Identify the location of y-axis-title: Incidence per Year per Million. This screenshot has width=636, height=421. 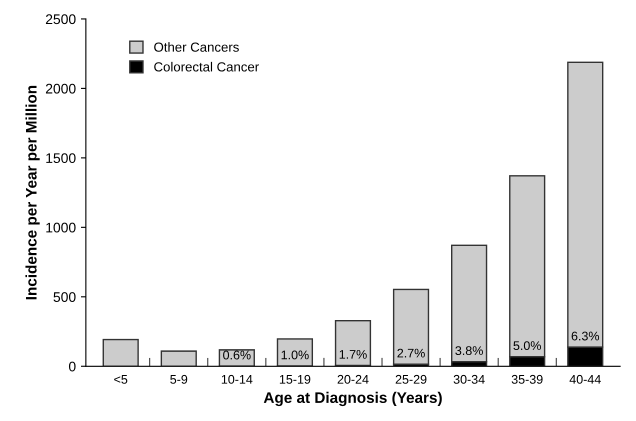
(32, 193).